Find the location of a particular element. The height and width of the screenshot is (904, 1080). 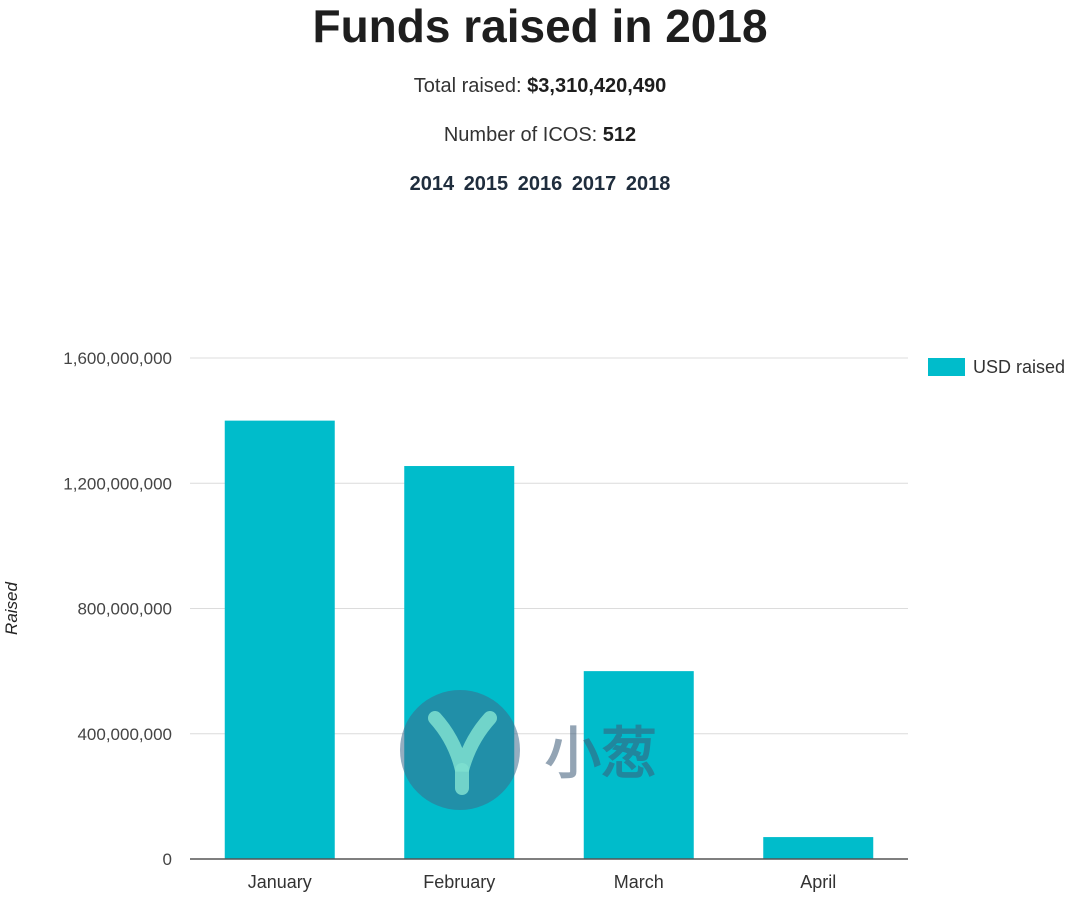

year-link-2015: 2015 is located at coordinates (486, 184).